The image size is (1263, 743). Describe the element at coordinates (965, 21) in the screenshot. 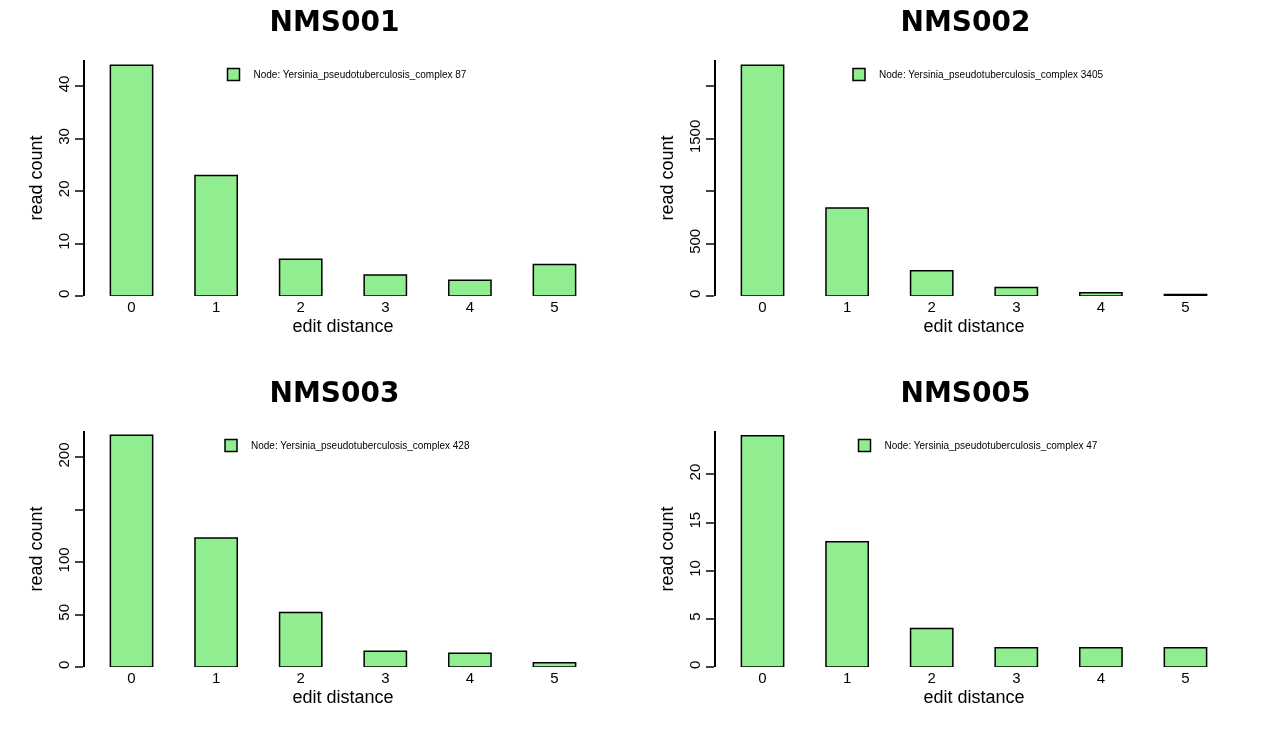

I see `chart-title: NMS002` at that location.